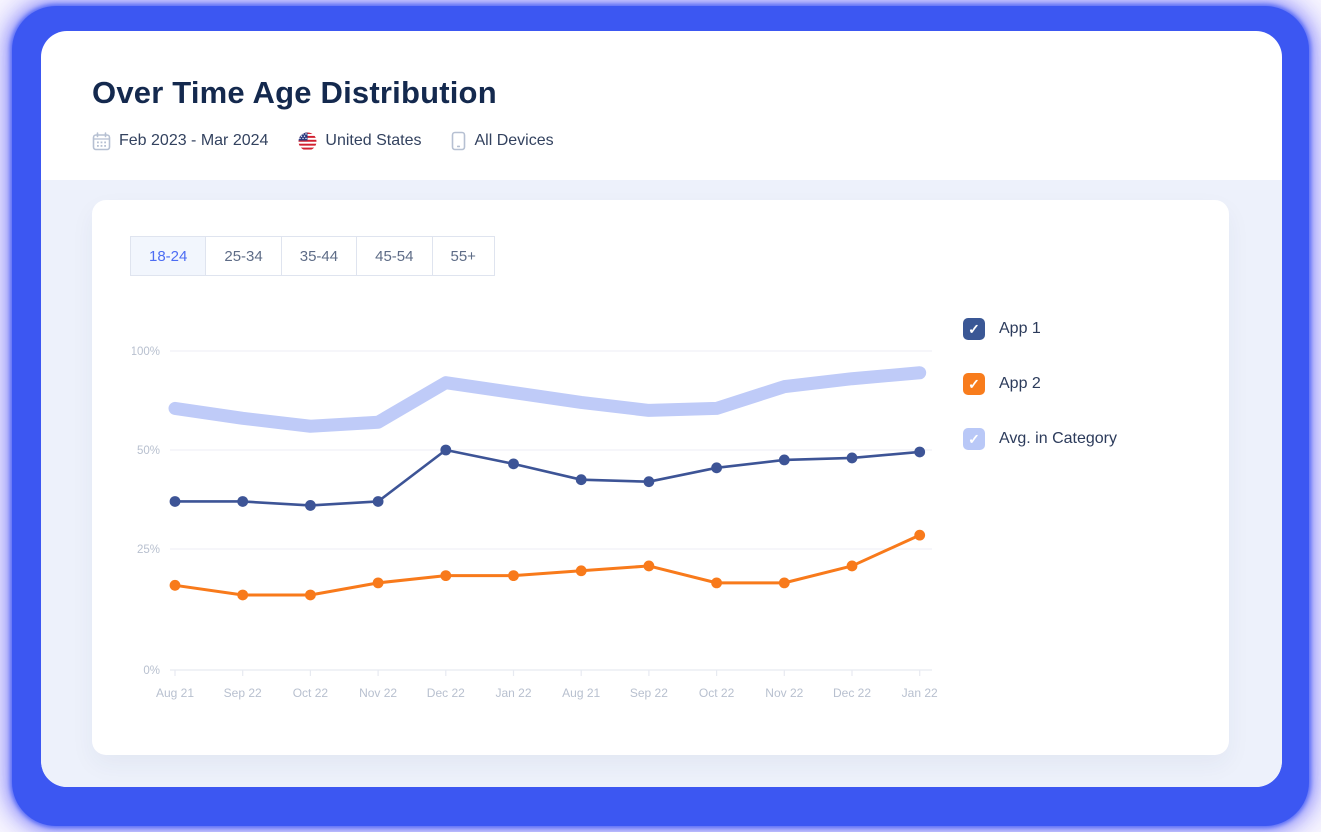 This screenshot has width=1321, height=832. Describe the element at coordinates (373, 140) in the screenshot. I see `country-label: United States` at that location.